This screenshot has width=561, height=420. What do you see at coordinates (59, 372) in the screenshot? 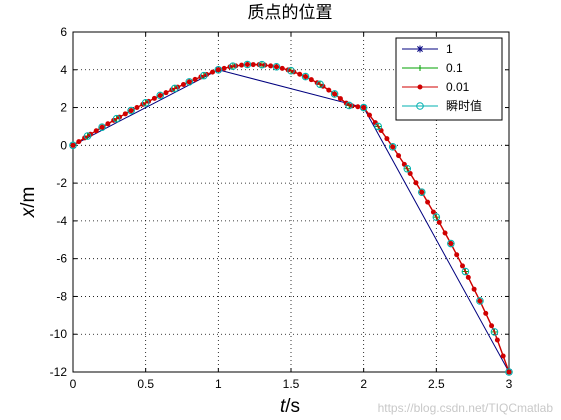
I see `y-tick-label: -12` at bounding box center [59, 372].